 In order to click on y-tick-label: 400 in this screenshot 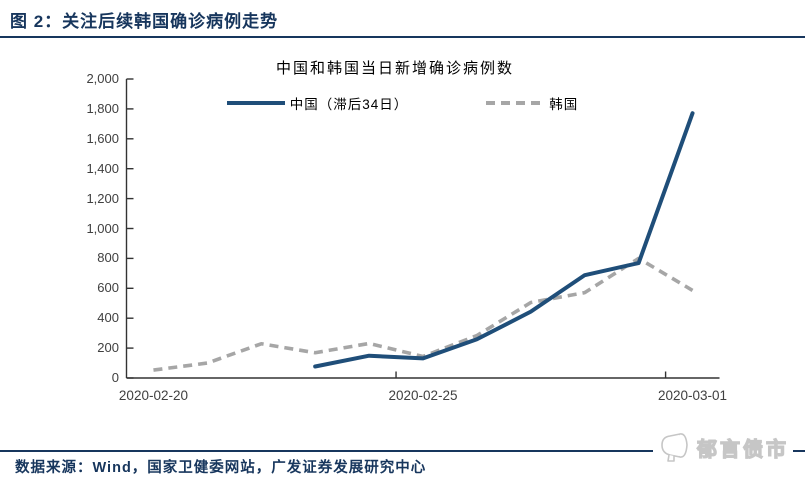, I will do `click(108, 318)`.